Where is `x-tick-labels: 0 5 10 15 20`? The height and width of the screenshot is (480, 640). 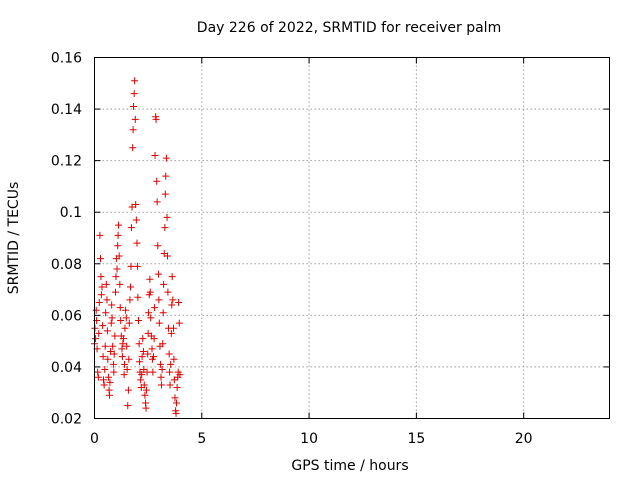
x-tick-labels: 0 5 10 15 20 is located at coordinates (311, 439).